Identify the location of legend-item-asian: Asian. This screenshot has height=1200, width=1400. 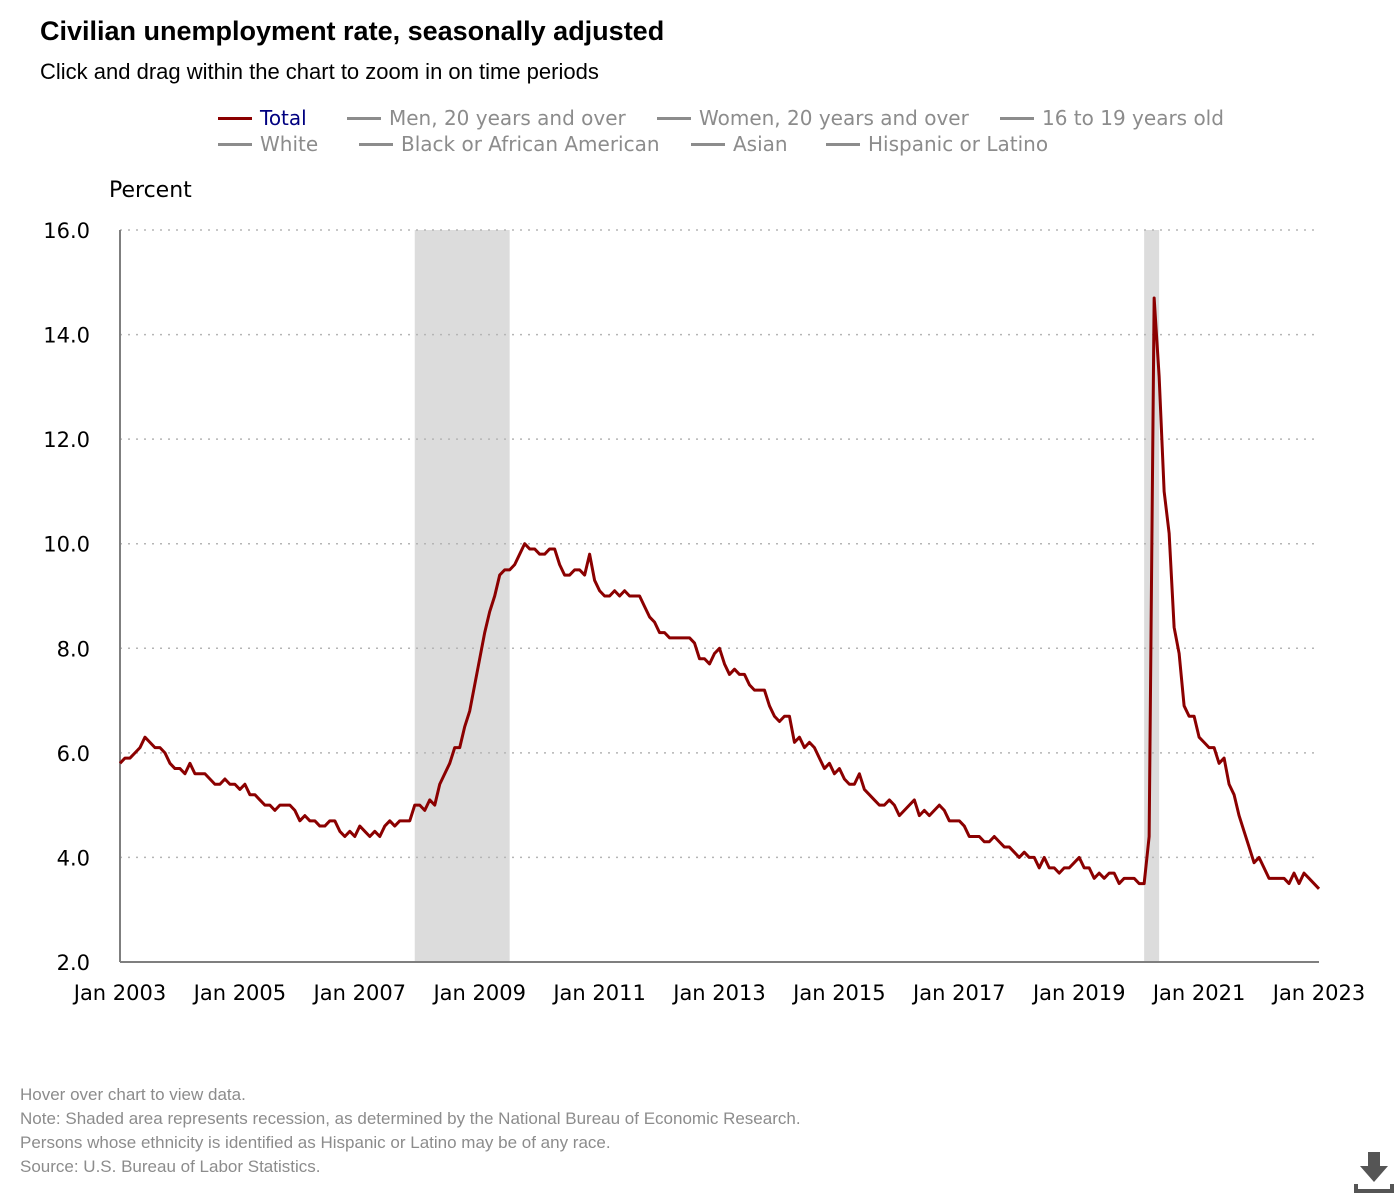
(739, 144).